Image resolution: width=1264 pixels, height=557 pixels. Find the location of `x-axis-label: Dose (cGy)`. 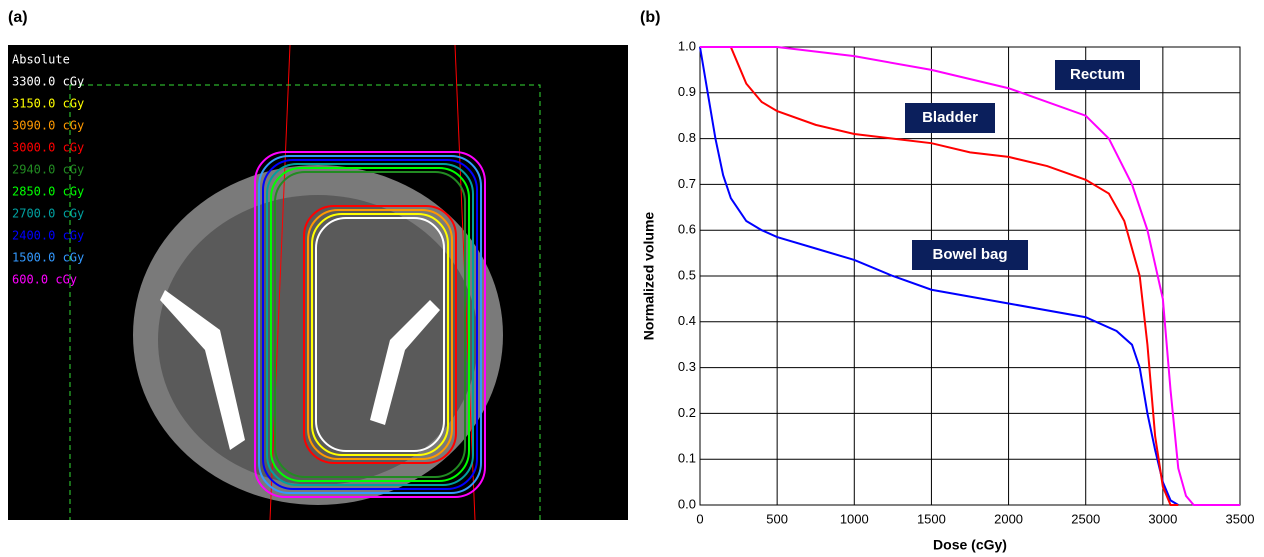

x-axis-label: Dose (cGy) is located at coordinates (970, 545).